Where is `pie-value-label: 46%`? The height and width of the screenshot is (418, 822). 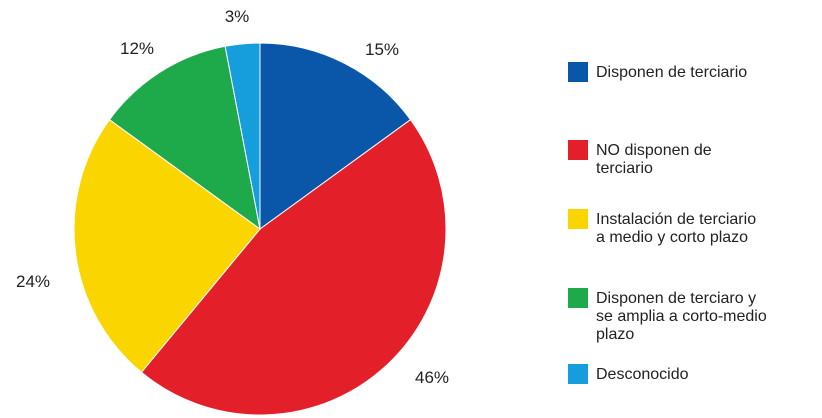
pie-value-label: 46% is located at coordinates (432, 377).